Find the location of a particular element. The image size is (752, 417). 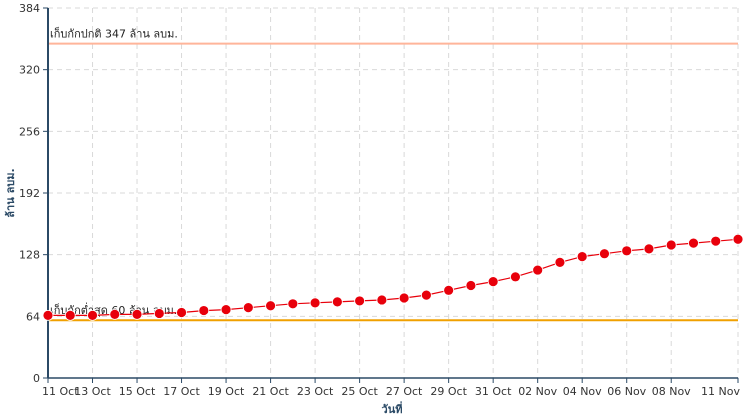

y-tick-label: 256 is located at coordinates (29, 131).